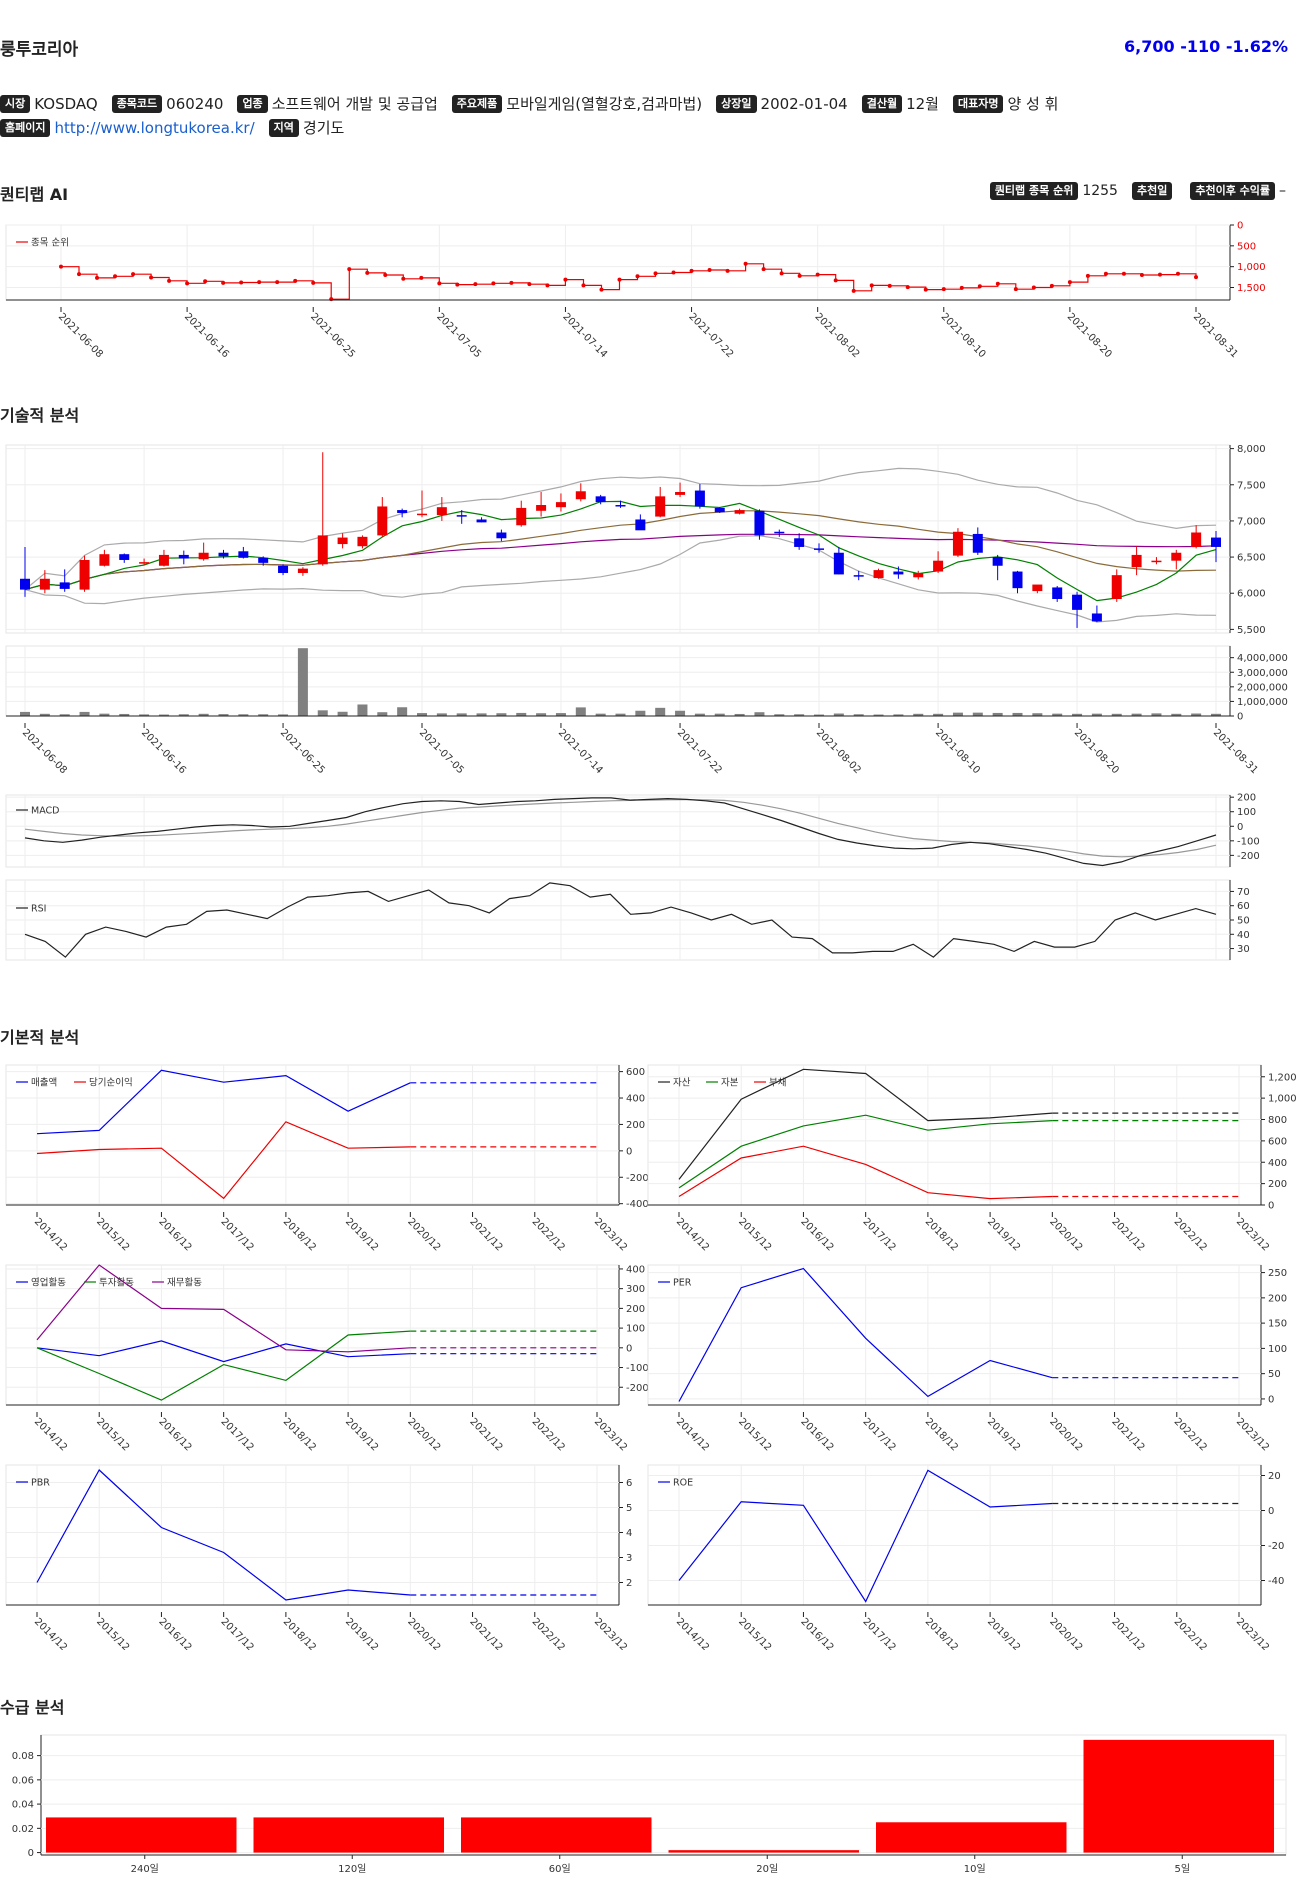 This screenshot has height=1893, width=1296. I want to click on x-tick-label: 2021-08-20, so click(1096, 751).